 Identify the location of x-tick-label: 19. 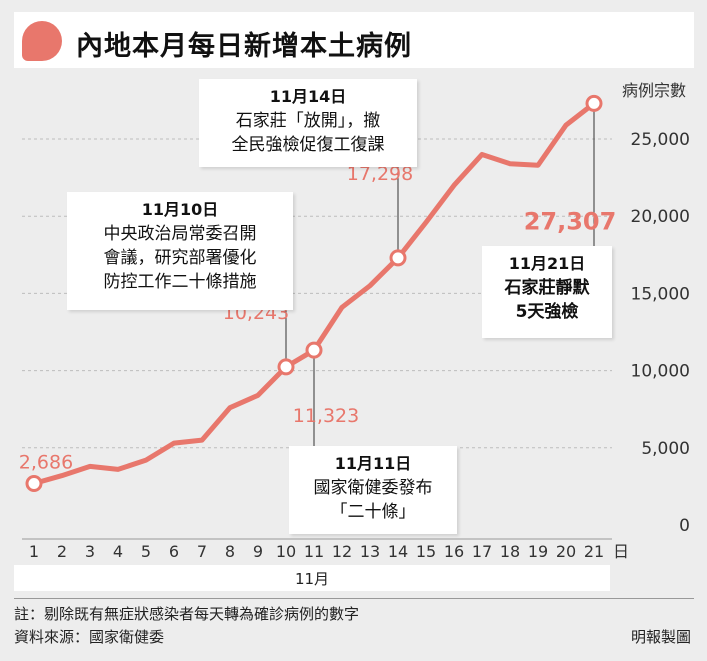
(538, 551).